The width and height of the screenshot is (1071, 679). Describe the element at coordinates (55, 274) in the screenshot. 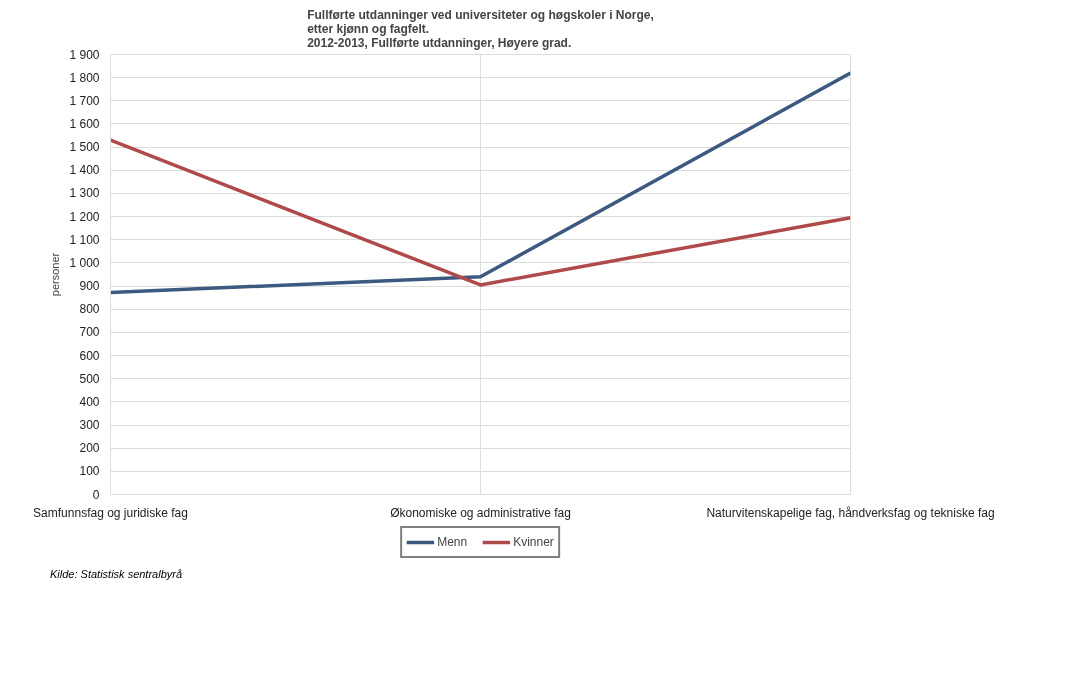

I see `y-axis-title: personer` at that location.